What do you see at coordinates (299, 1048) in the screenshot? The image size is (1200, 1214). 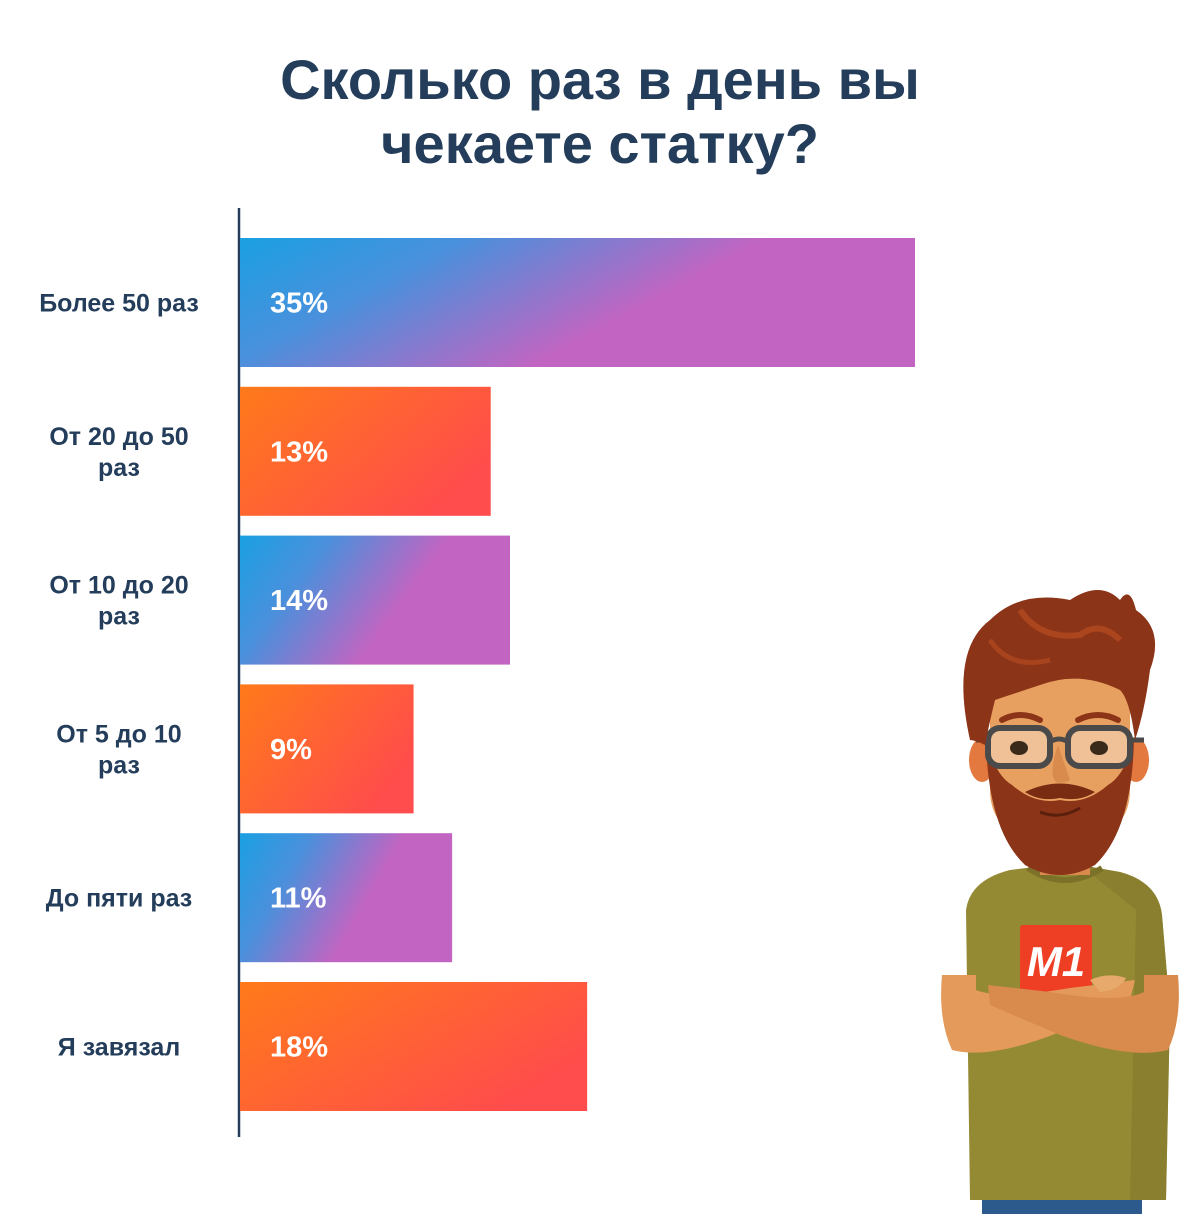 I see `value-label-6: 18%` at bounding box center [299, 1048].